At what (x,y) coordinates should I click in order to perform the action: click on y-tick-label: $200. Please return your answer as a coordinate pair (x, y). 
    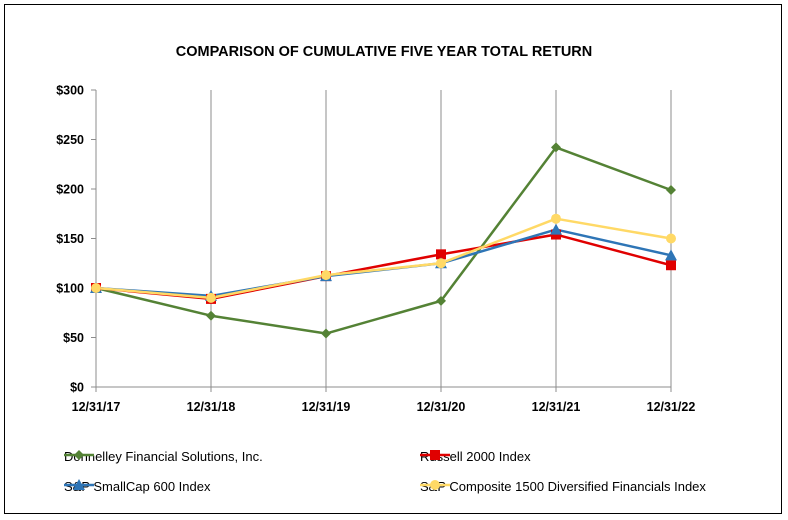
    Looking at the image, I should click on (70, 190).